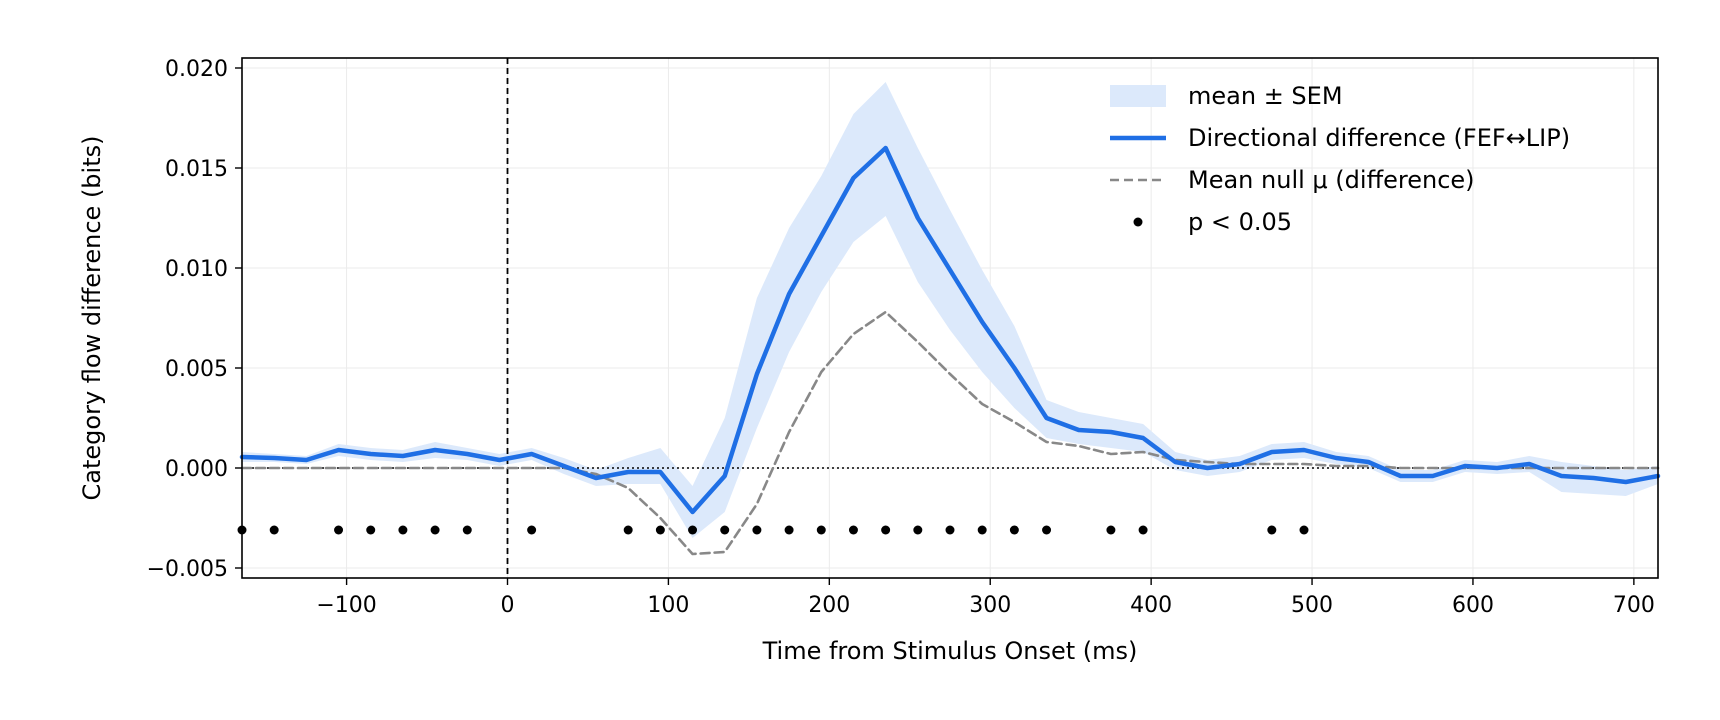 The height and width of the screenshot is (720, 1720). Describe the element at coordinates (196, 369) in the screenshot. I see `y-tick-label: 0.005` at that location.